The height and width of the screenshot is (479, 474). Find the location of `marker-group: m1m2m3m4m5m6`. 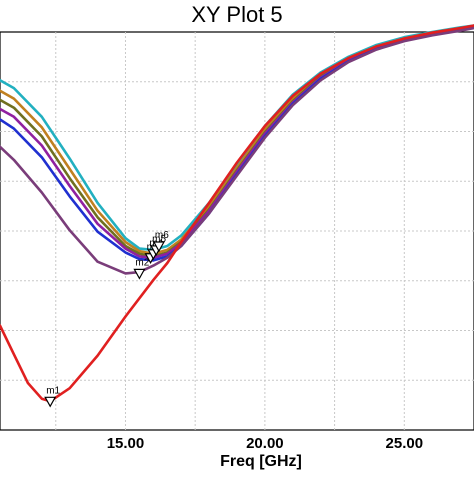

marker-group: m1m2m3m4m5m6 is located at coordinates (106, 319).